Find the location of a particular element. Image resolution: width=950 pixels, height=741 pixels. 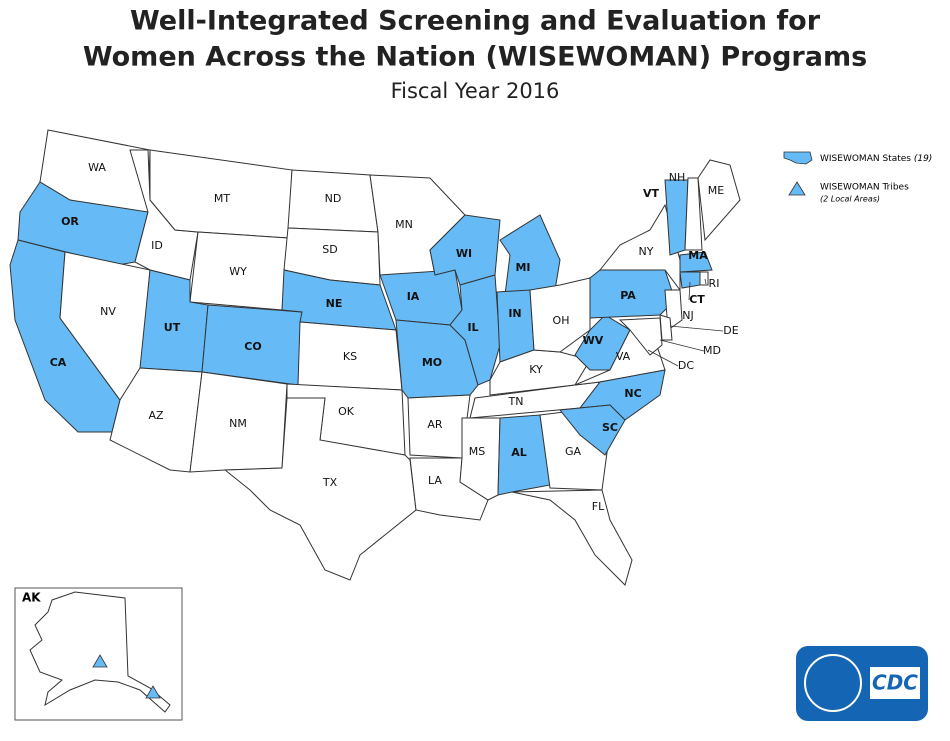

state-label: VA is located at coordinates (623, 356).